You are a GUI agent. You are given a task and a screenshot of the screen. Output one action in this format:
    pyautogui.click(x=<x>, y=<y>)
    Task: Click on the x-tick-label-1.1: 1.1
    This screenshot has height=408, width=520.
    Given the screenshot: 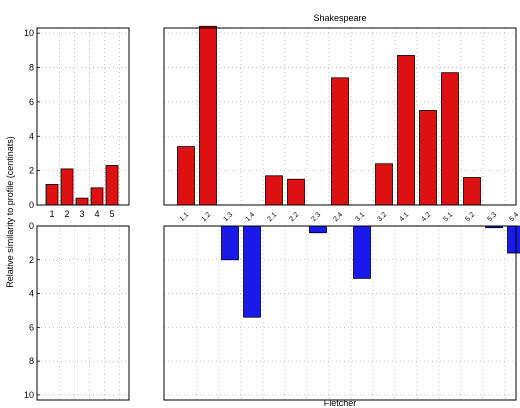 What is the action you would take?
    pyautogui.click(x=184, y=217)
    